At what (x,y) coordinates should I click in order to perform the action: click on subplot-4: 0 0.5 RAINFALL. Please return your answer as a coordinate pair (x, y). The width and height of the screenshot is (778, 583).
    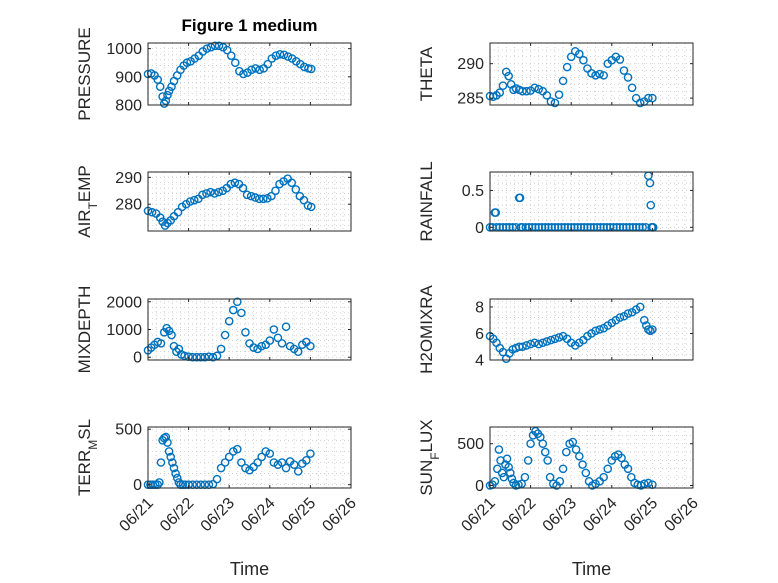
    Looking at the image, I should click on (555, 201).